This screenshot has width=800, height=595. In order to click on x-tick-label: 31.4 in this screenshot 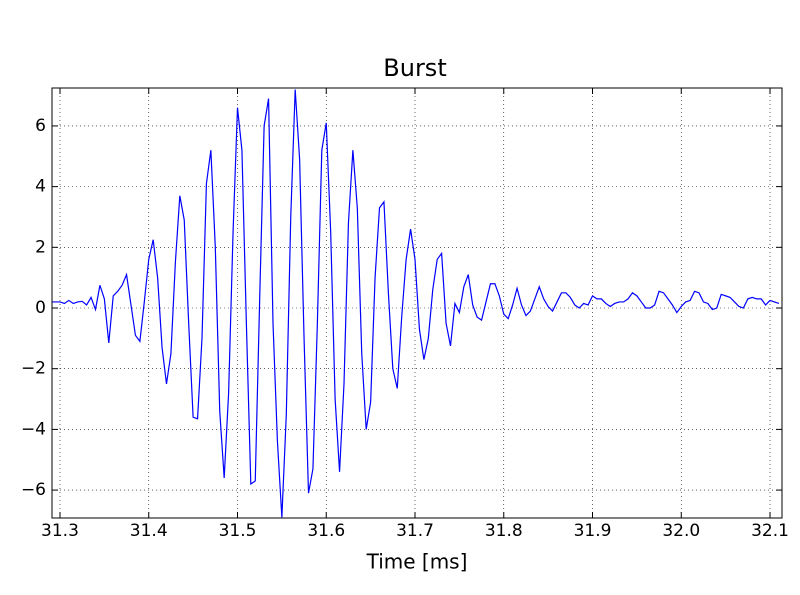, I will do `click(149, 531)`.